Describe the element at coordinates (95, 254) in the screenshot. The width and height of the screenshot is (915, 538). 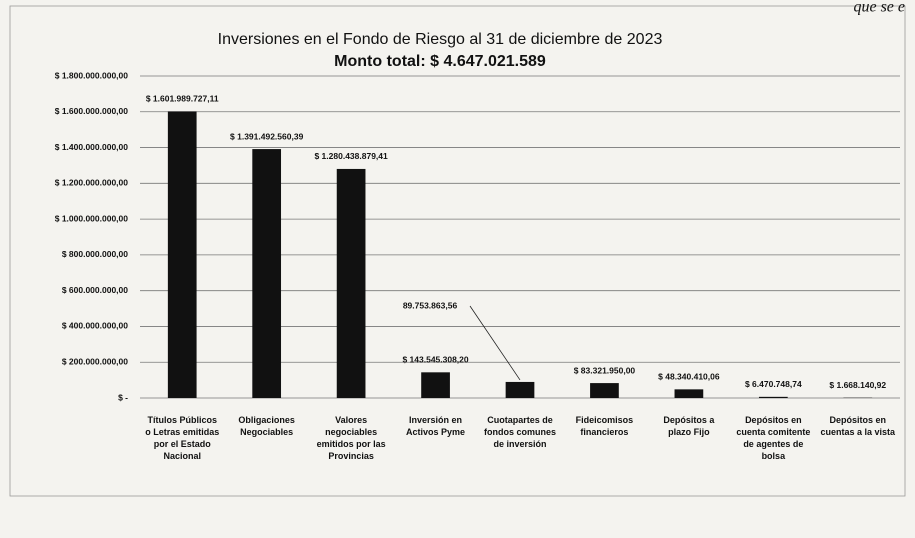
I see `y-tick-label: $ 800.000.000,00` at that location.